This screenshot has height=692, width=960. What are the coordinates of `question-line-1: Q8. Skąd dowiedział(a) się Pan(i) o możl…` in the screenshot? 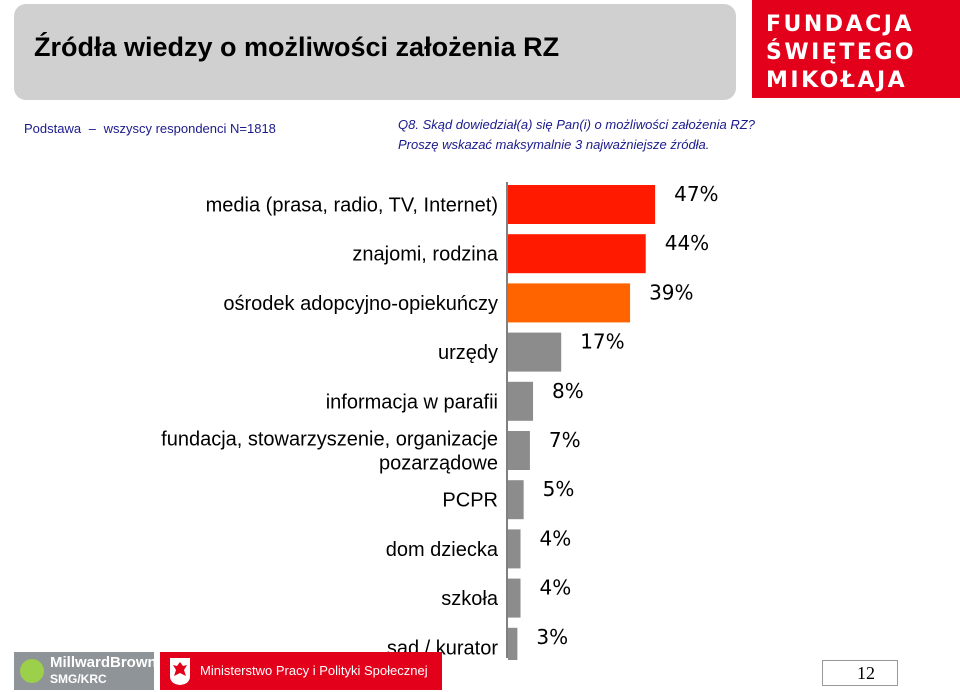 It's located at (576, 124).